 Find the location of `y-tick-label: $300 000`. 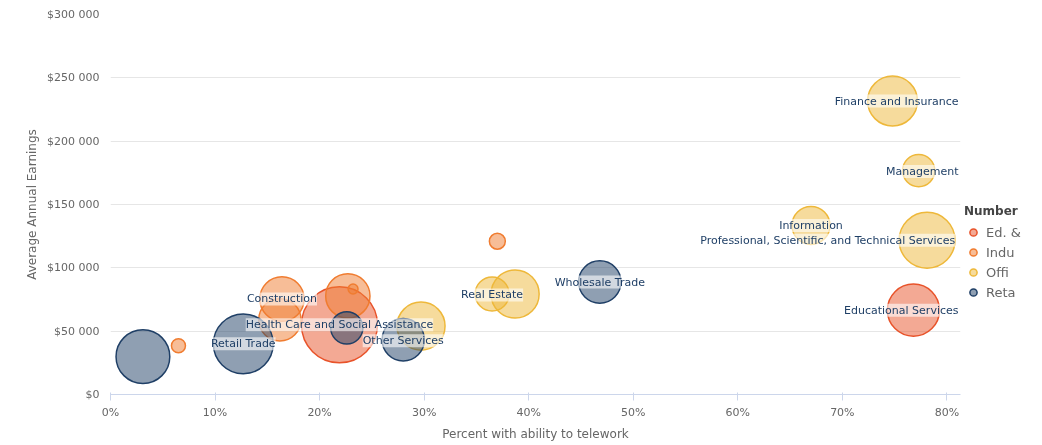

y-tick-label: $300 000 is located at coordinates (73, 14).